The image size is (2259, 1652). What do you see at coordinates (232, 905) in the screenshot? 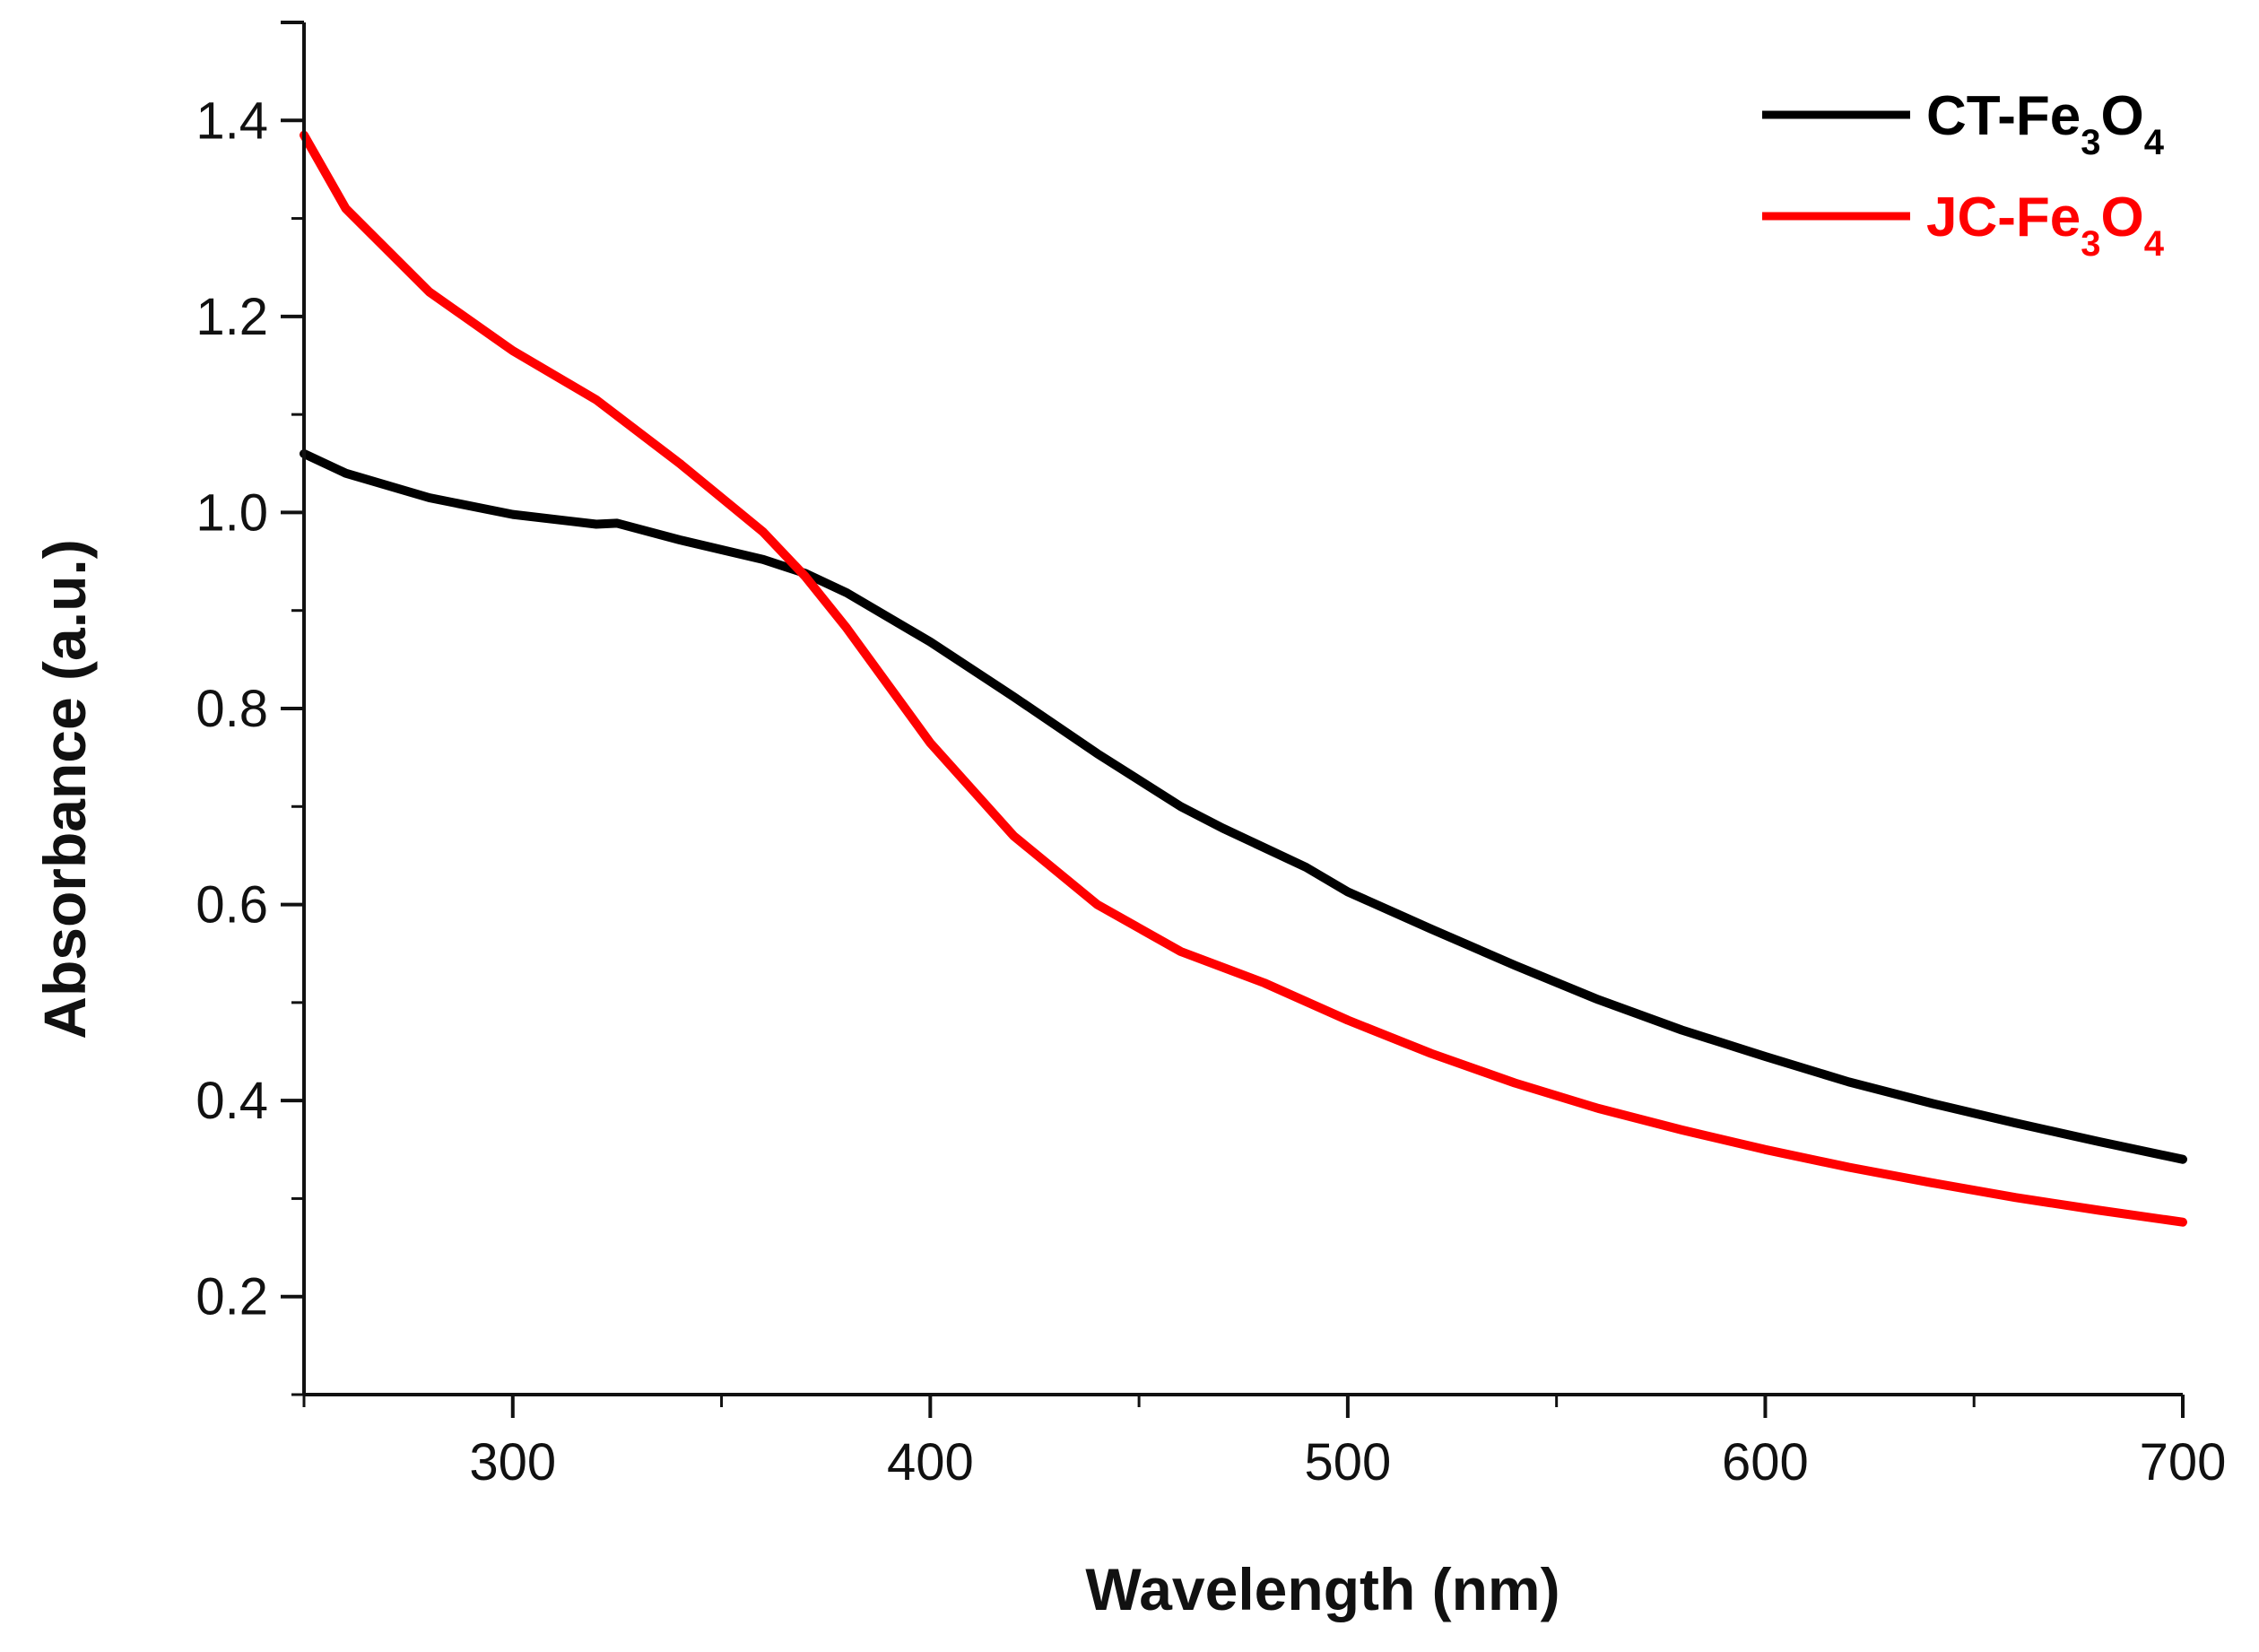
I see `y-tick-label: 0.6` at bounding box center [232, 905].